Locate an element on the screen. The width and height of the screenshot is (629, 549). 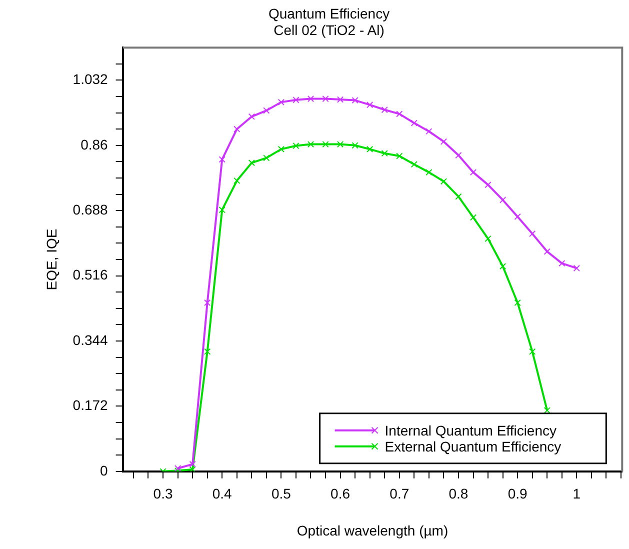
x-tick-label: 0.5 is located at coordinates (281, 494).